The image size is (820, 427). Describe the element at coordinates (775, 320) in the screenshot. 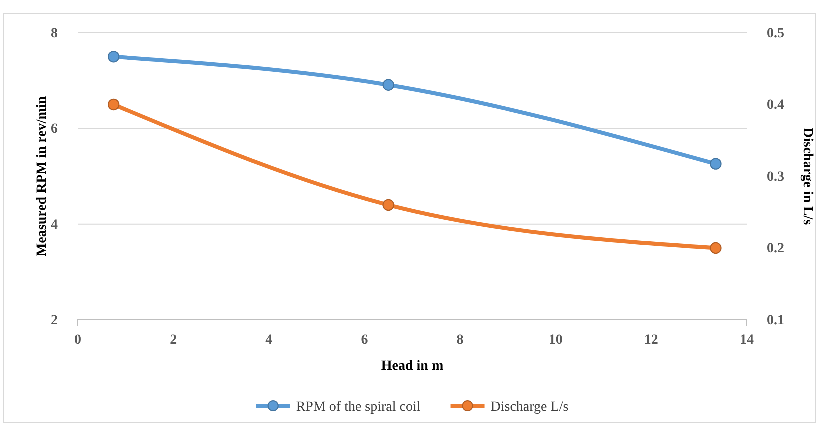

I see `y2-tick-label: 0.1` at that location.